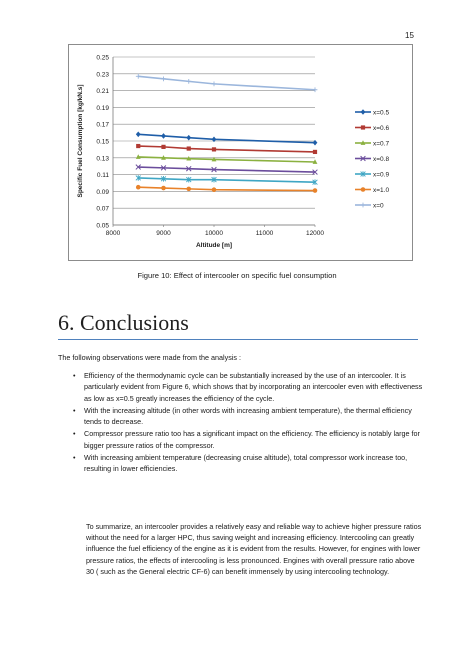 The width and height of the screenshot is (474, 670). I want to click on y-tick-label: 0.23, so click(102, 74).